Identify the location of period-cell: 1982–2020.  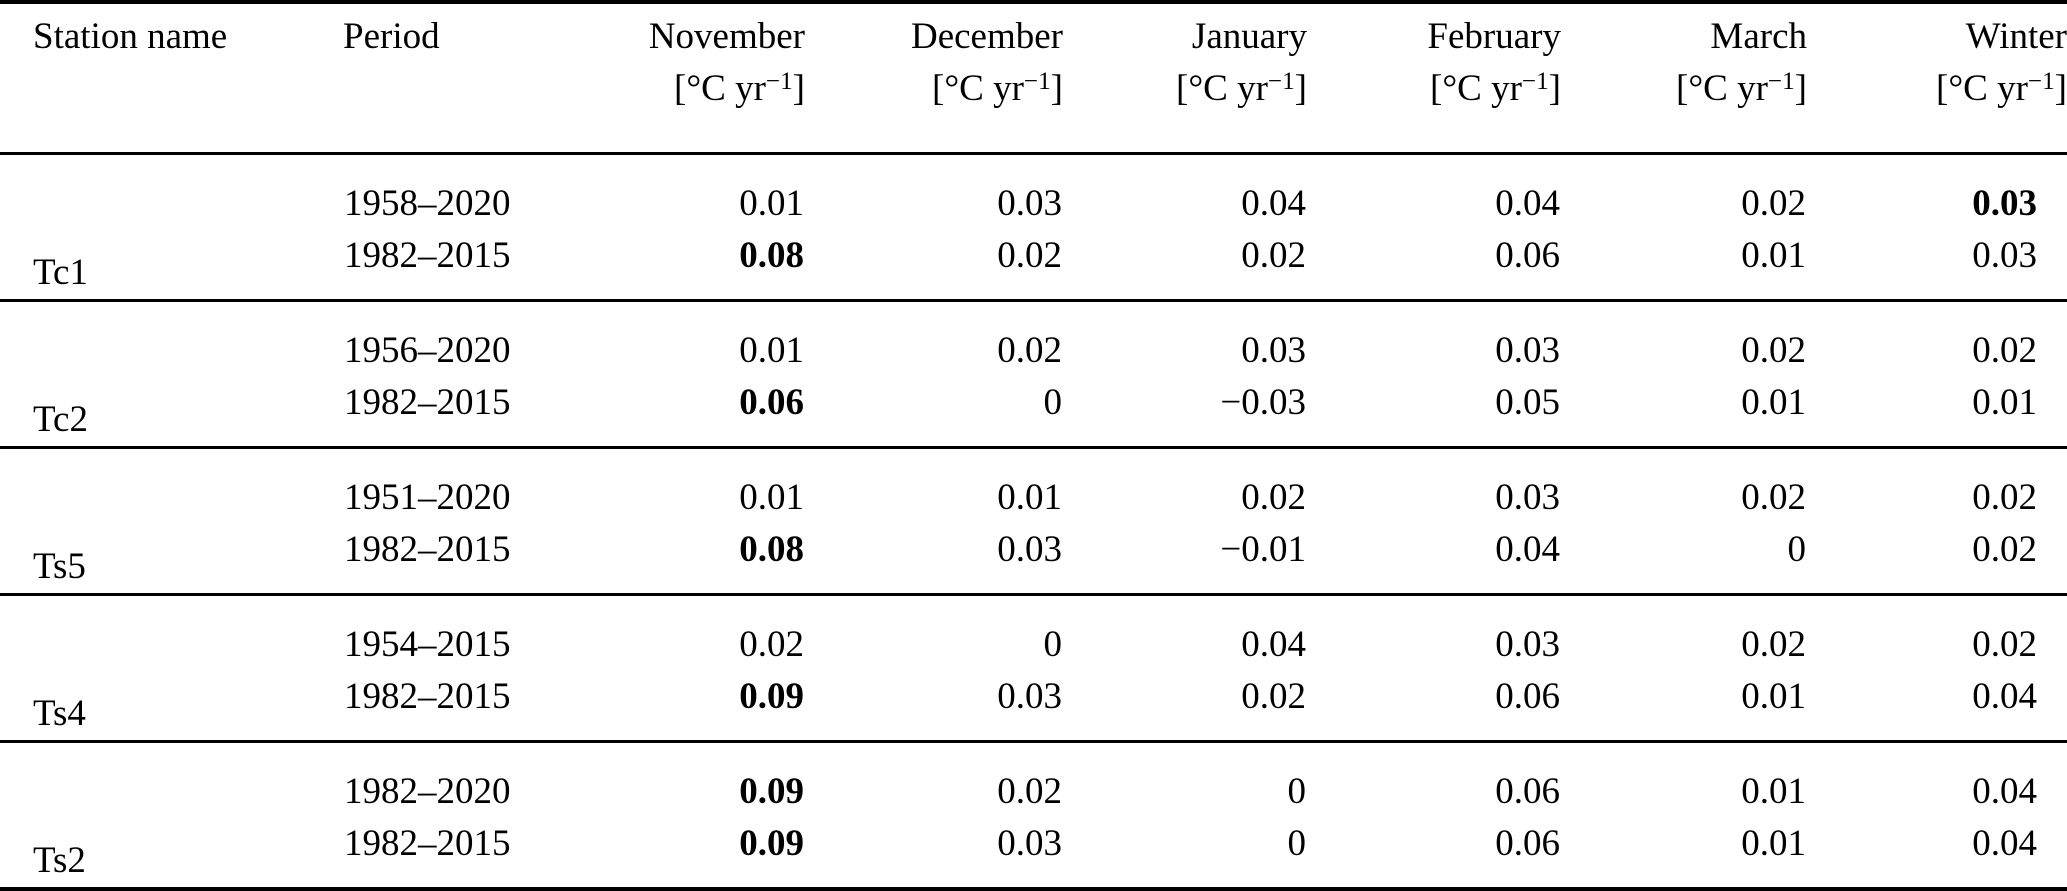
(427, 791).